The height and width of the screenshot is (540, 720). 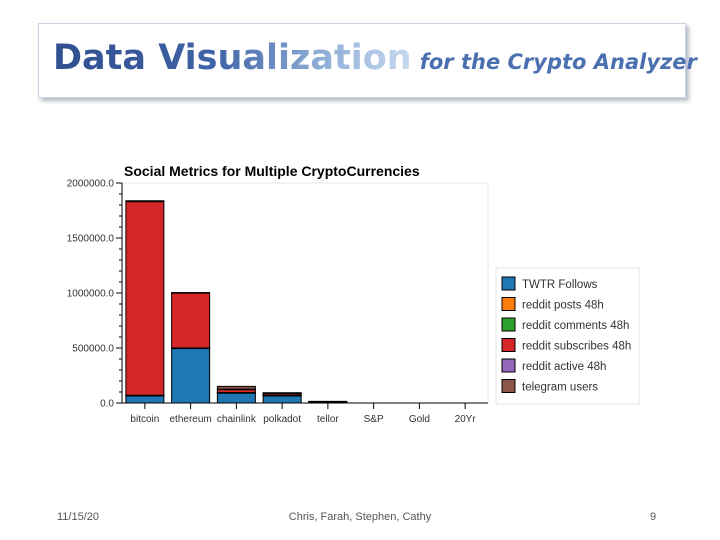 I want to click on title-sub: for the Crypto Analyzer, so click(x=558, y=62).